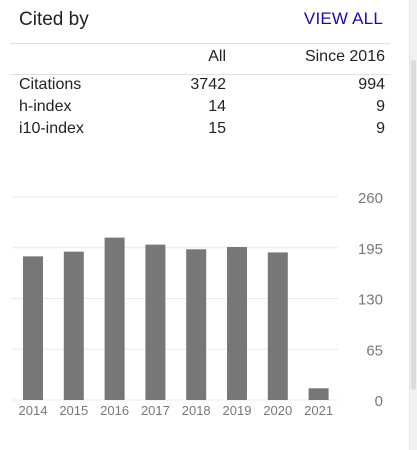 The image size is (417, 450). What do you see at coordinates (380, 128) in the screenshot?
I see `i10-index-since-value: 9` at bounding box center [380, 128].